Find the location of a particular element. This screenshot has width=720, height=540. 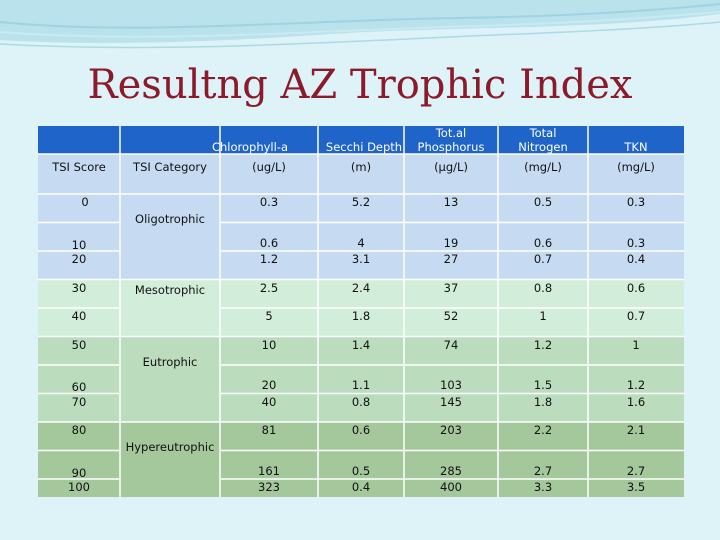

cell-tn-tsi-50: 1.2 is located at coordinates (543, 344).